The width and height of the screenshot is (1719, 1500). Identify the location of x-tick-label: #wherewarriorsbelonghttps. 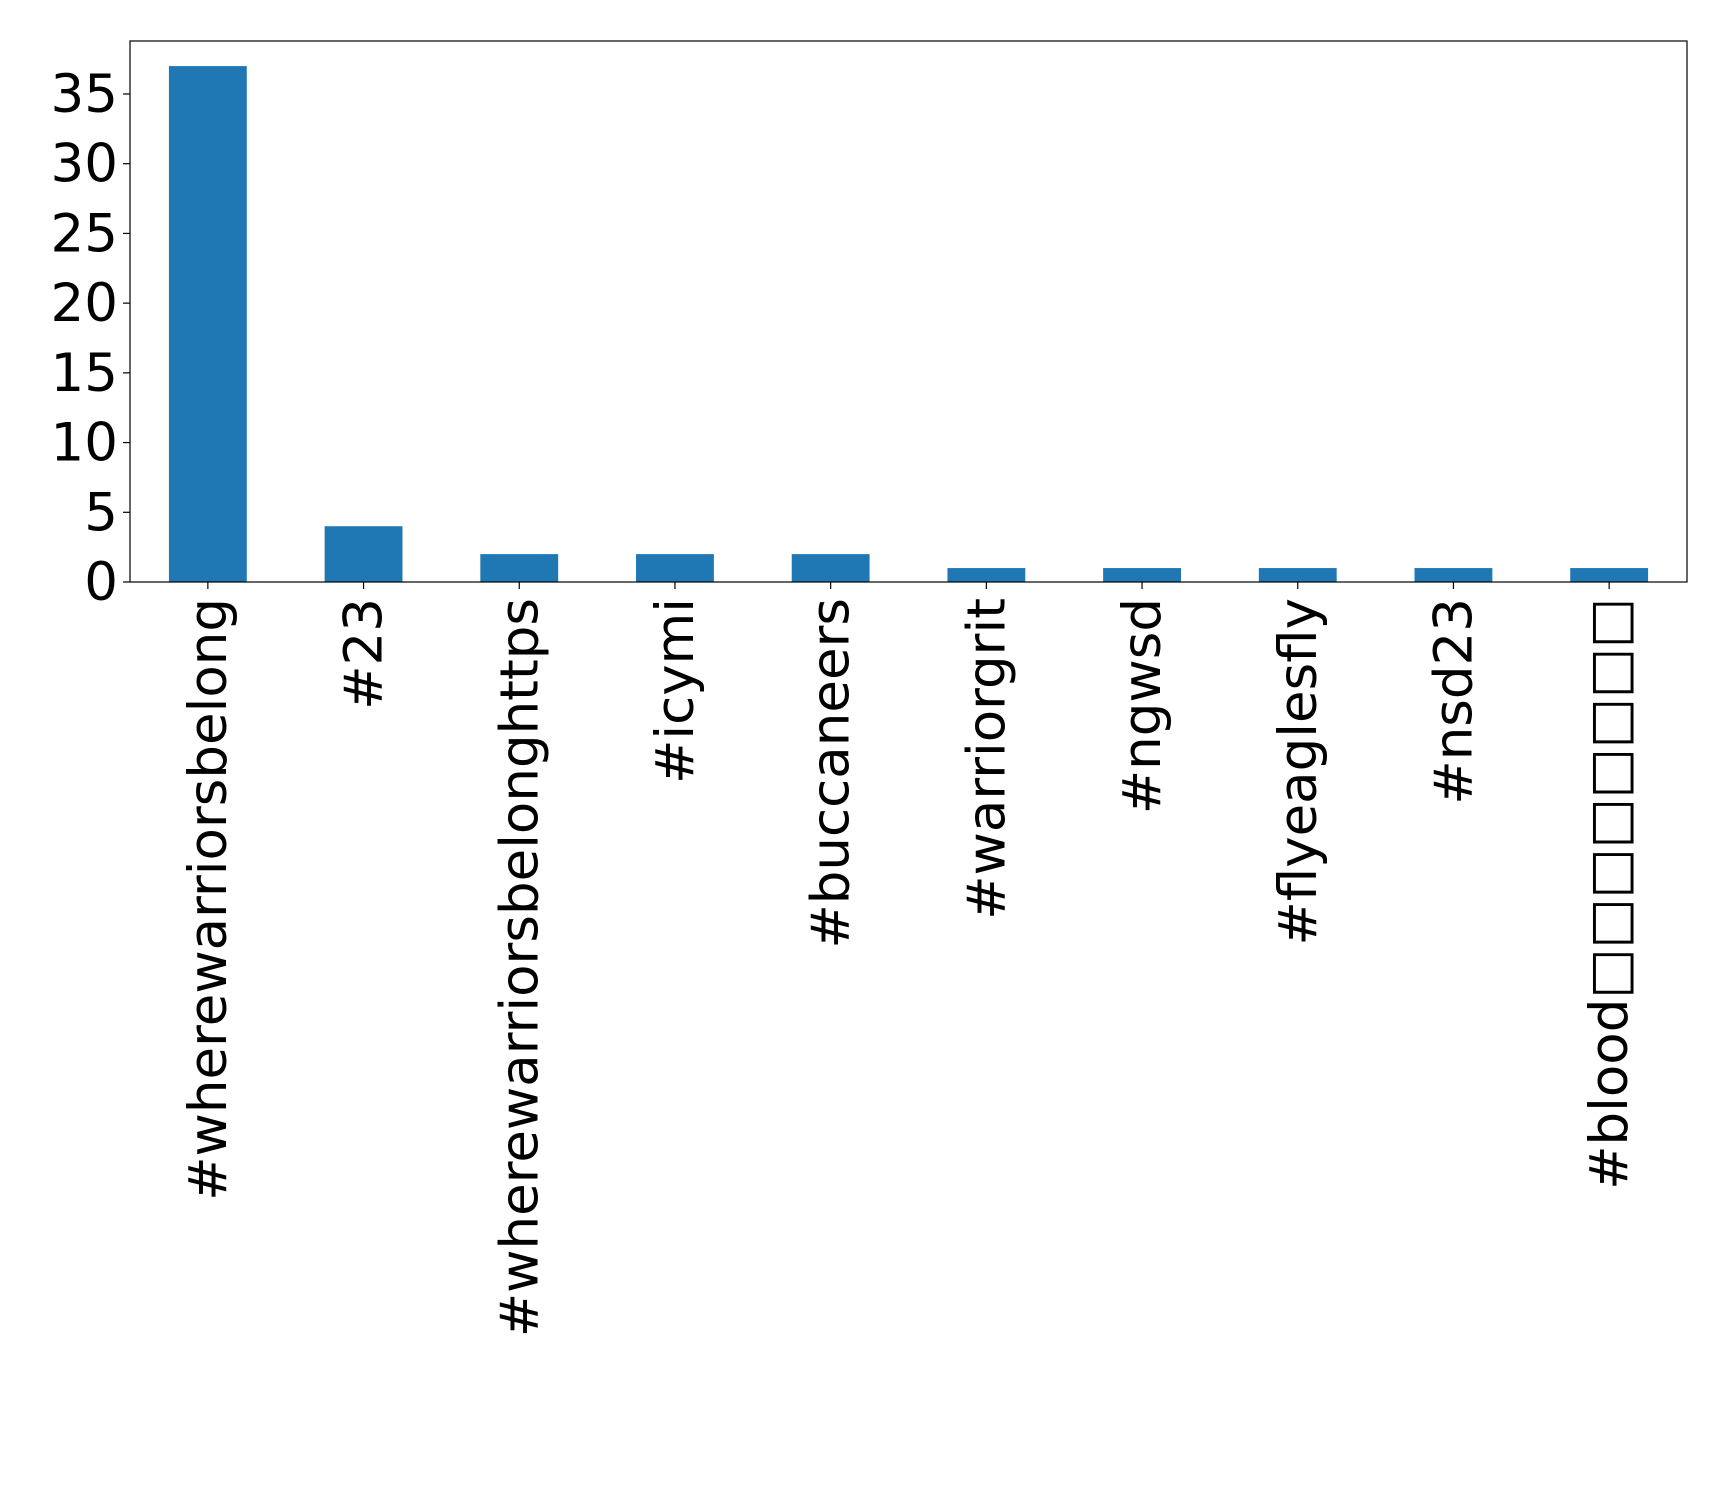
(519, 967).